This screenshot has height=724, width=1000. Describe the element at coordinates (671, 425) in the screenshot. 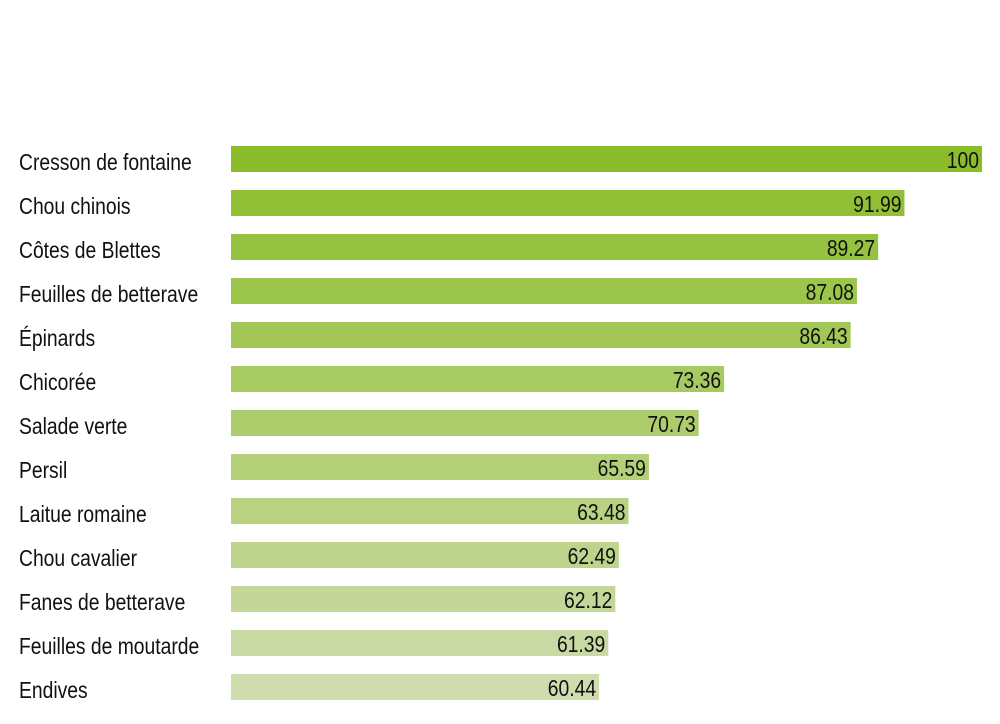

I see `value-label: 70.73` at that location.